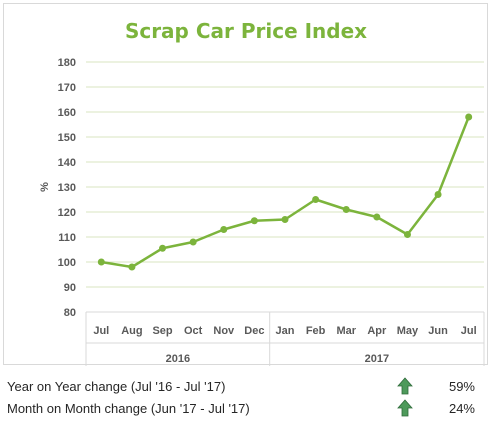  What do you see at coordinates (224, 331) in the screenshot?
I see `x-tick-label: Nov` at bounding box center [224, 331].